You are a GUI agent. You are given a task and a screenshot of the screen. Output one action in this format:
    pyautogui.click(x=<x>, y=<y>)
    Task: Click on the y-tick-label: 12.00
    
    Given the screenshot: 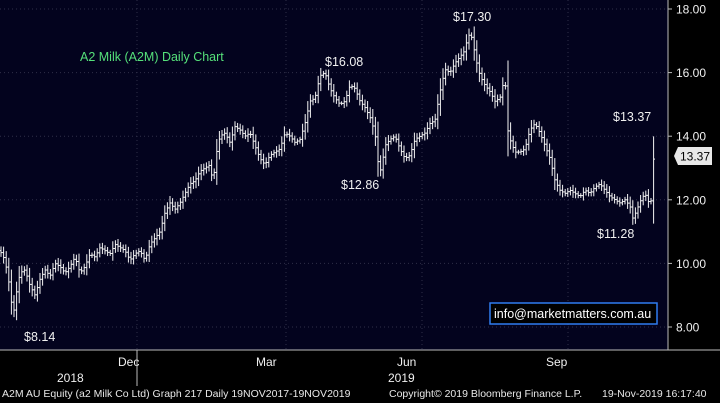 What is the action you would take?
    pyautogui.click(x=691, y=200)
    